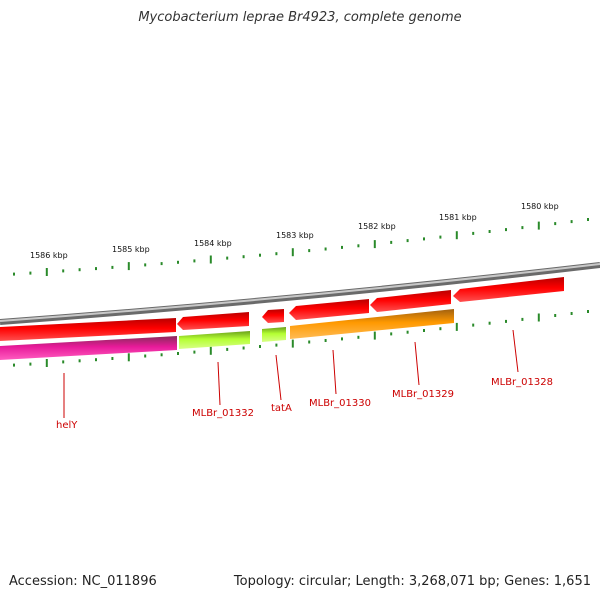  Describe the element at coordinates (213, 243) in the screenshot. I see `scale-label: 1584 kbp` at that location.